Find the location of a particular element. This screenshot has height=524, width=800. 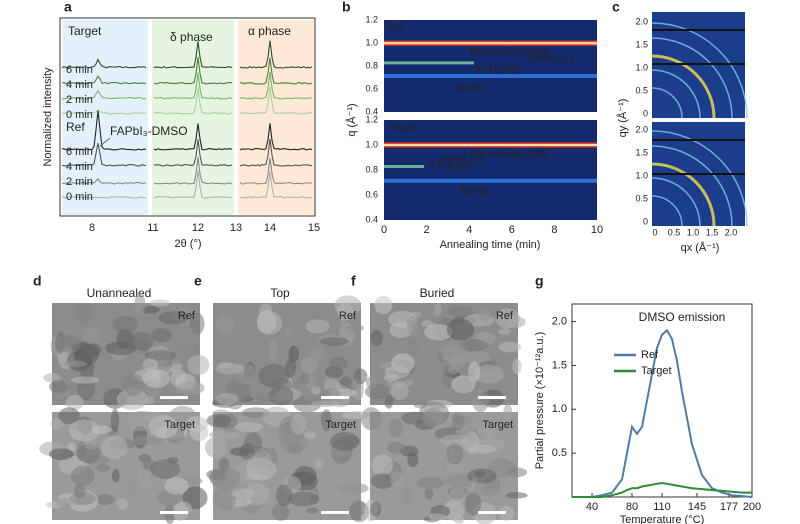

label: 0.8 is located at coordinates (371, 169).